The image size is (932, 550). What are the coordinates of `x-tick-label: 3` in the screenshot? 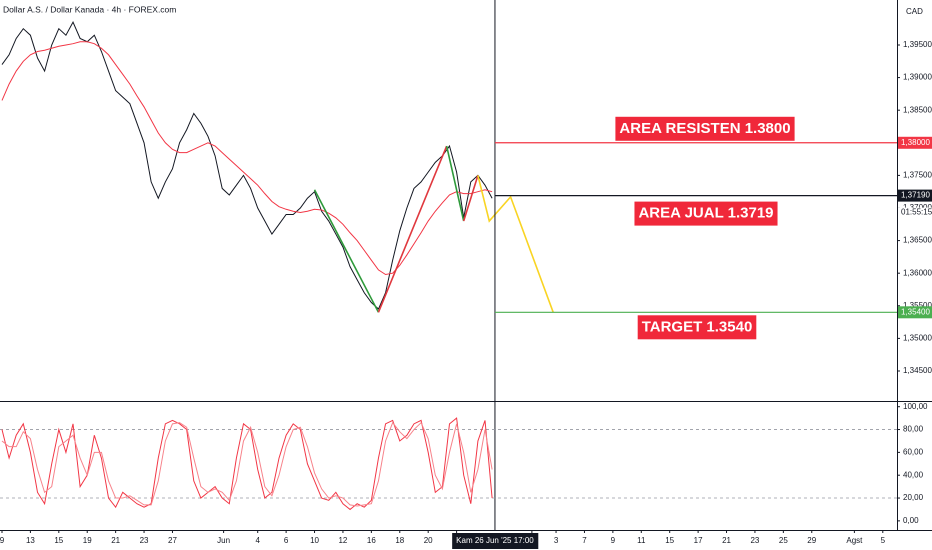 It's located at (556, 540).